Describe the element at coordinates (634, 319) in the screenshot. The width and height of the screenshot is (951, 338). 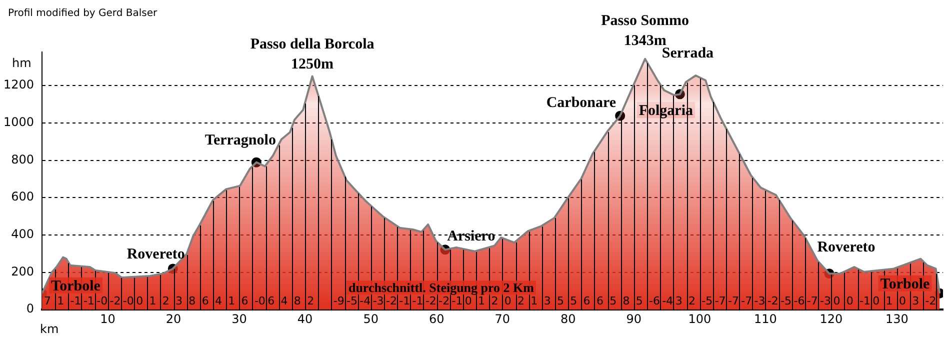
I see `x-tick-label: 90` at that location.